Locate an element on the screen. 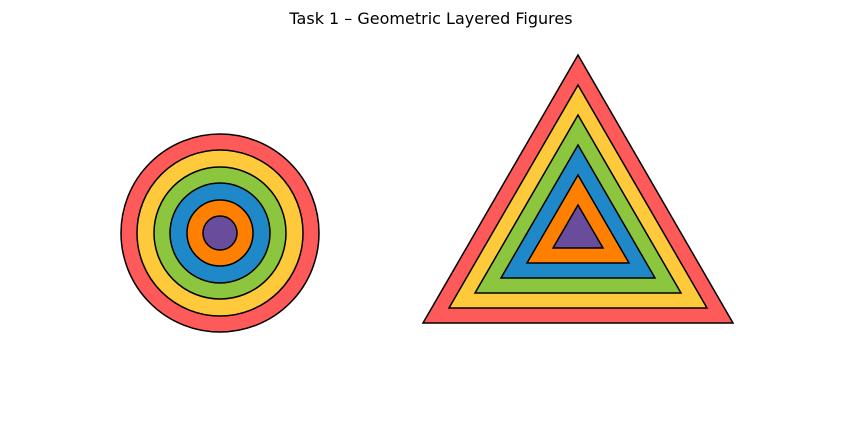 The height and width of the screenshot is (437, 862). figure-title: Task 1 – Geometric Layered Figures is located at coordinates (431, 18).